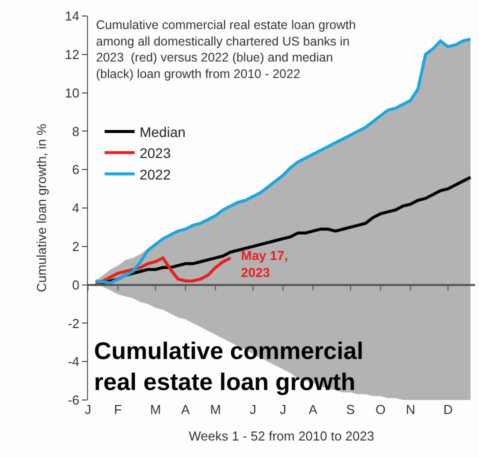 This screenshot has height=458, width=479. I want to click on y-tick-label: 0, so click(76, 284).